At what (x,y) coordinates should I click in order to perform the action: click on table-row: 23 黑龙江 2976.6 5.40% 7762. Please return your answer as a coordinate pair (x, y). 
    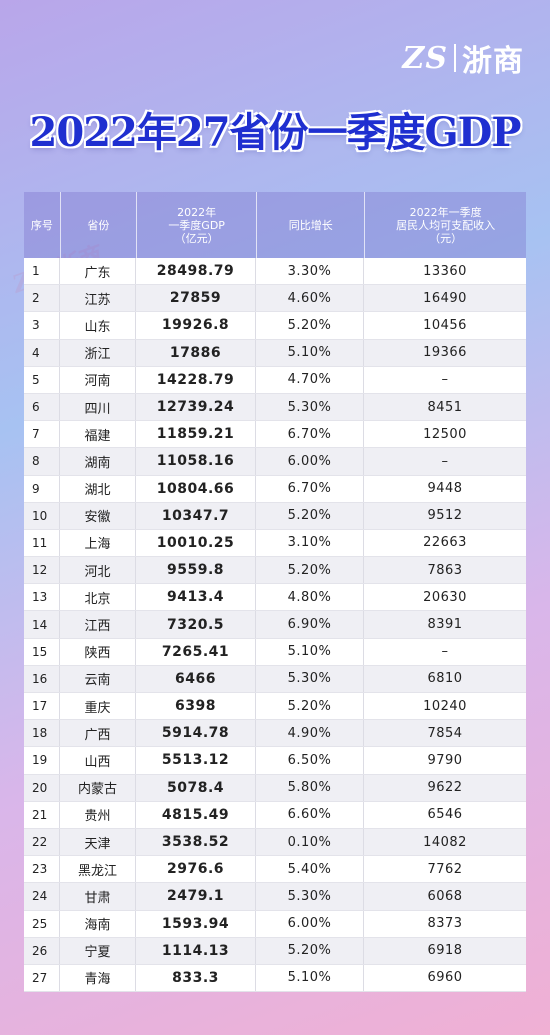
    Looking at the image, I should click on (275, 870).